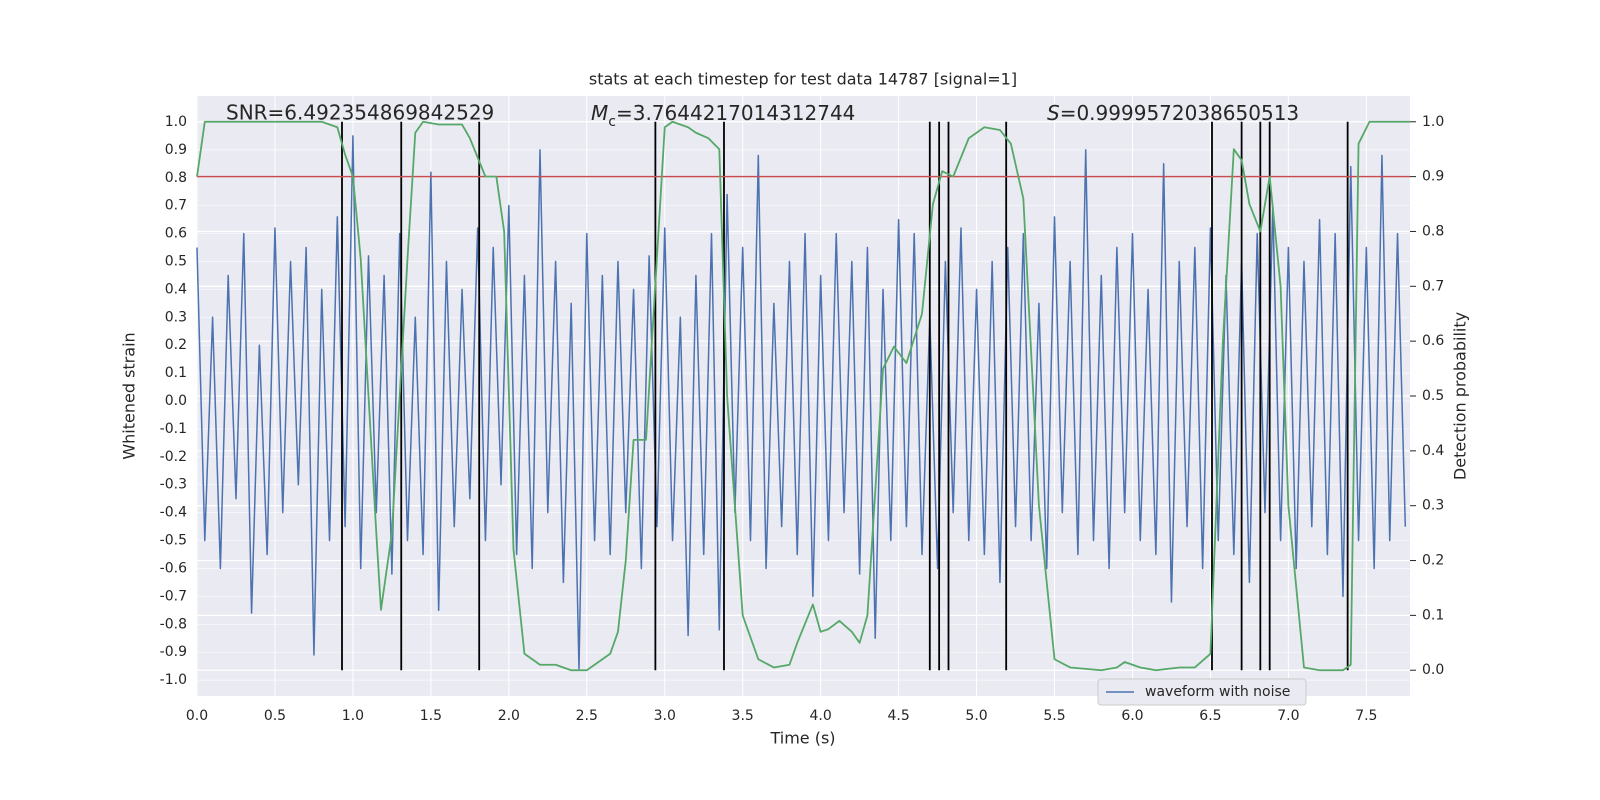  I want to click on y-tick-label: -0.4, so click(173, 513).